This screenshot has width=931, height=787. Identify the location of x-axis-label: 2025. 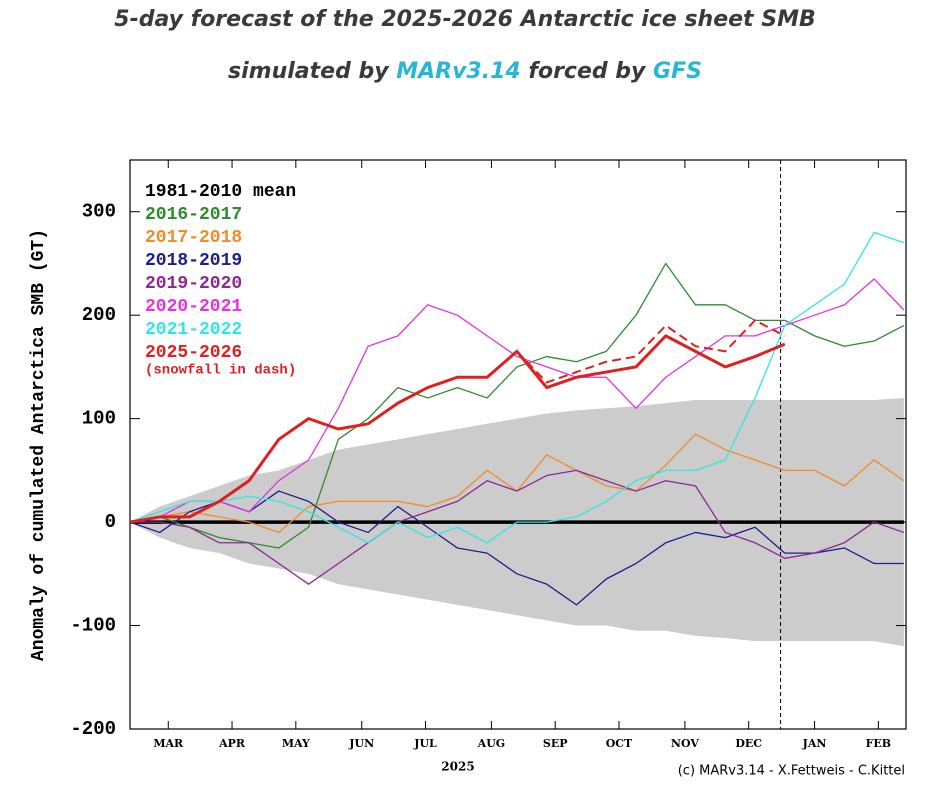
(457, 767).